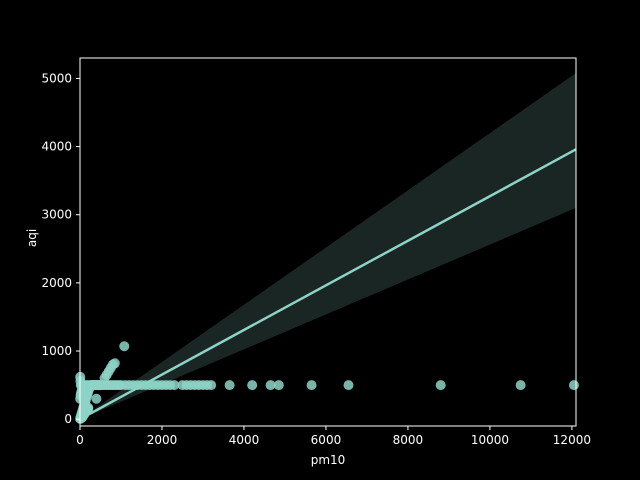 The image size is (640, 480). I want to click on y-axis-label: aqi, so click(32, 238).